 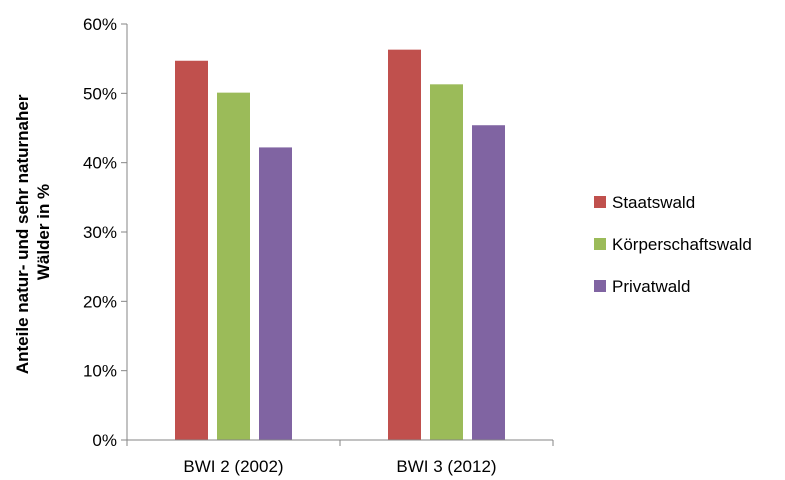 I want to click on y-axis-title-line-1: Anteile natur- und sehr naturnaher, so click(x=22, y=234).